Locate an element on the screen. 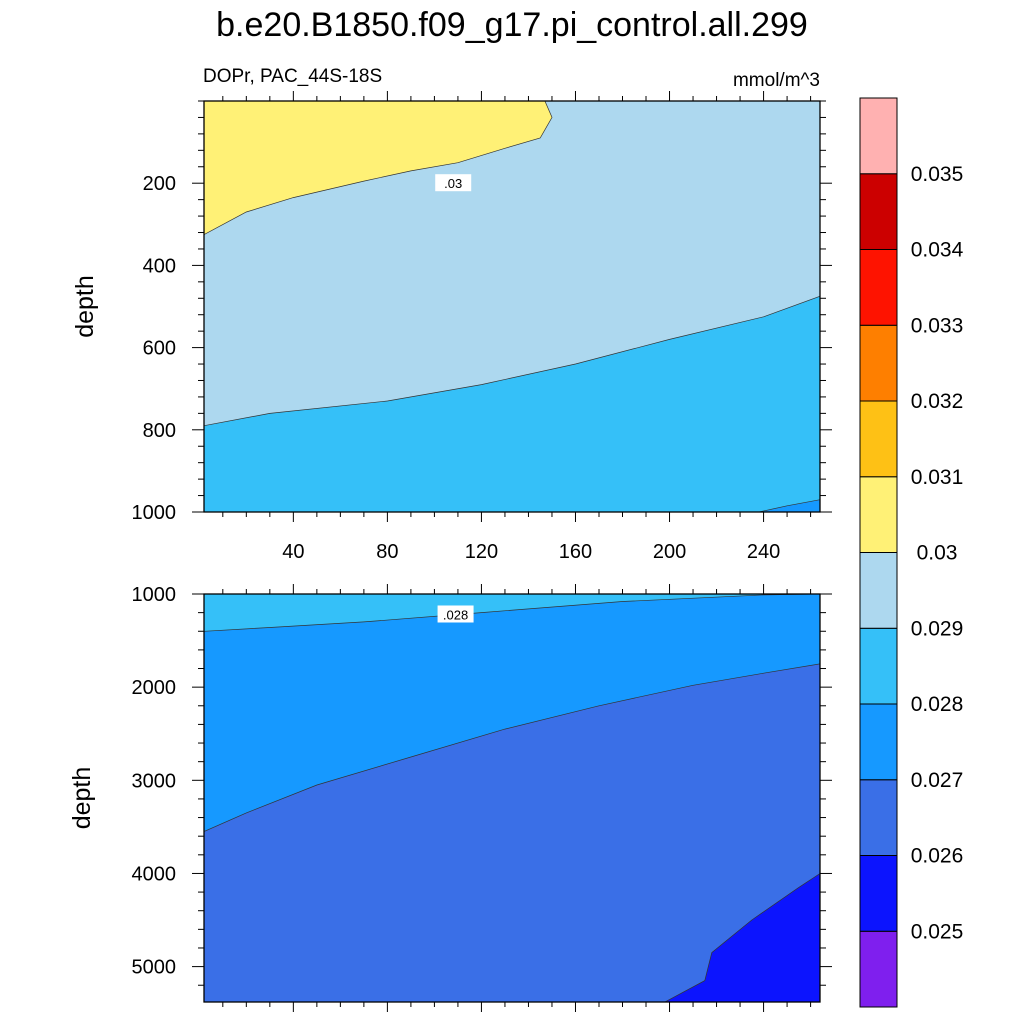 The image size is (1024, 1024). colorbar-label: 0.032 is located at coordinates (937, 401).